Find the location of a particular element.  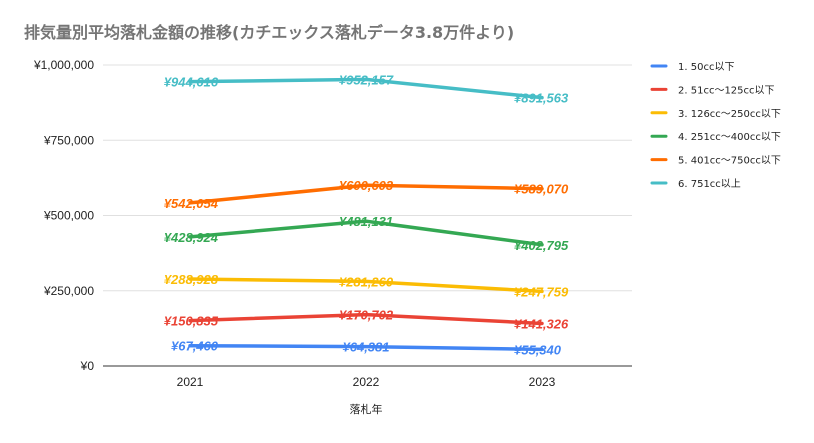

x-axis-tick-labels: 2021 2022 2023 is located at coordinates (366, 382).